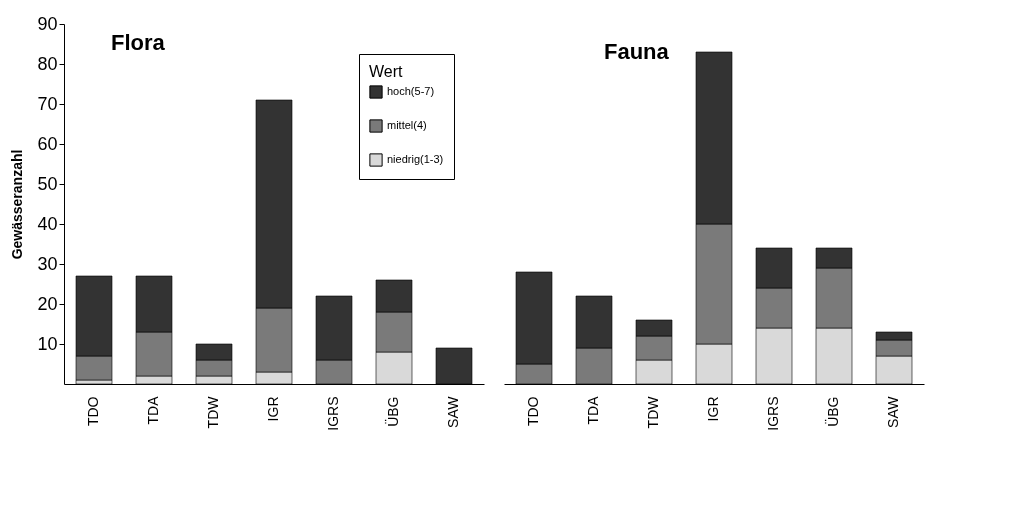 Image resolution: width=1015 pixels, height=515 pixels. What do you see at coordinates (47, 263) in the screenshot?
I see `y-tick-label: 30` at bounding box center [47, 263].